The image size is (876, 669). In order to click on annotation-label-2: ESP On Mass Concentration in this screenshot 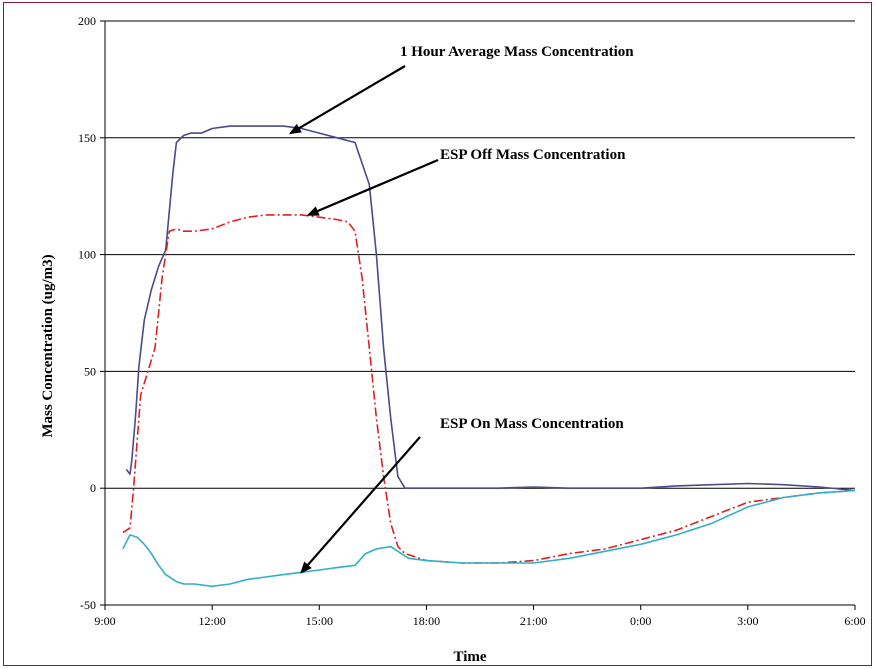, I will do `click(532, 424)`.